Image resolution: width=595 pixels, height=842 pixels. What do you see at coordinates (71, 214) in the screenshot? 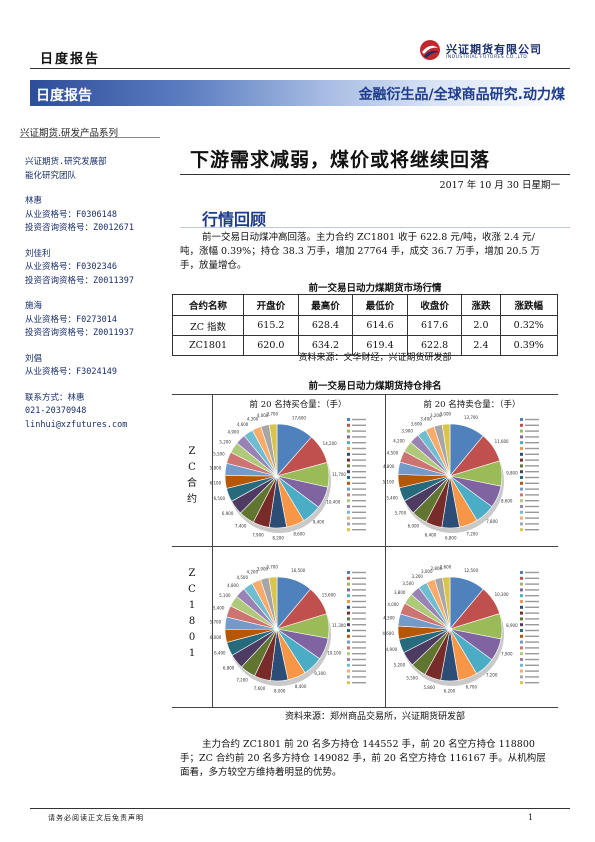
I see `analyst-cert: 从业资格号：F0306148` at bounding box center [71, 214].